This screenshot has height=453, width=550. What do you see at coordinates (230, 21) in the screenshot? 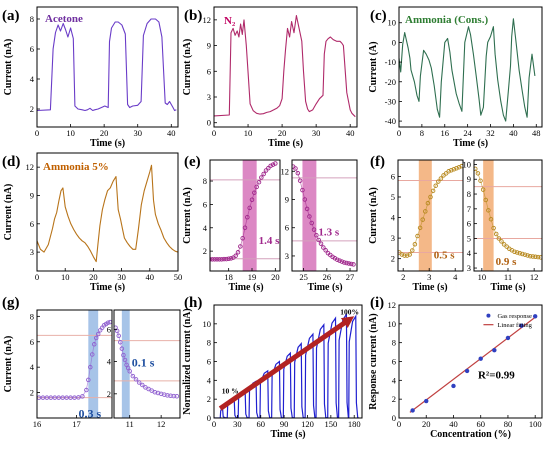
I see `panel-title: N₂` at bounding box center [230, 21].